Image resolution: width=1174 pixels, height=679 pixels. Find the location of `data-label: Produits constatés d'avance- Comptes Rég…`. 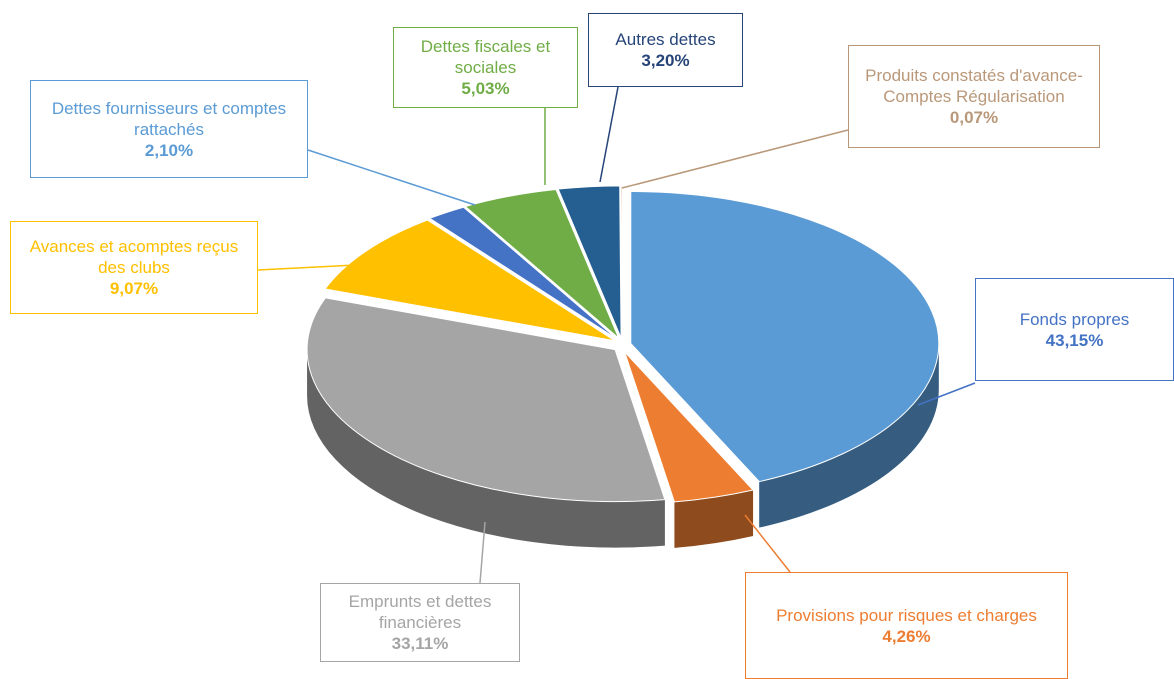

data-label: Produits constatés d'avance- Comptes Rég… is located at coordinates (974, 96).